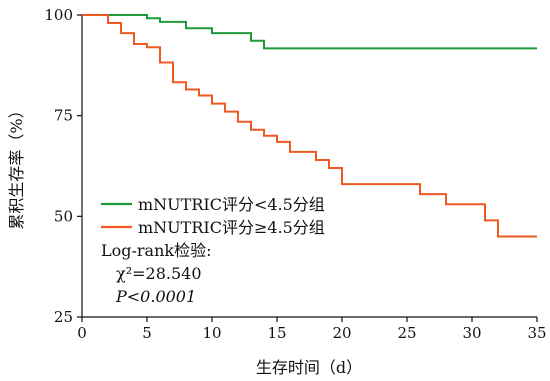  Describe the element at coordinates (309, 367) in the screenshot. I see `x-axis-title: 生存时间（d）` at that location.